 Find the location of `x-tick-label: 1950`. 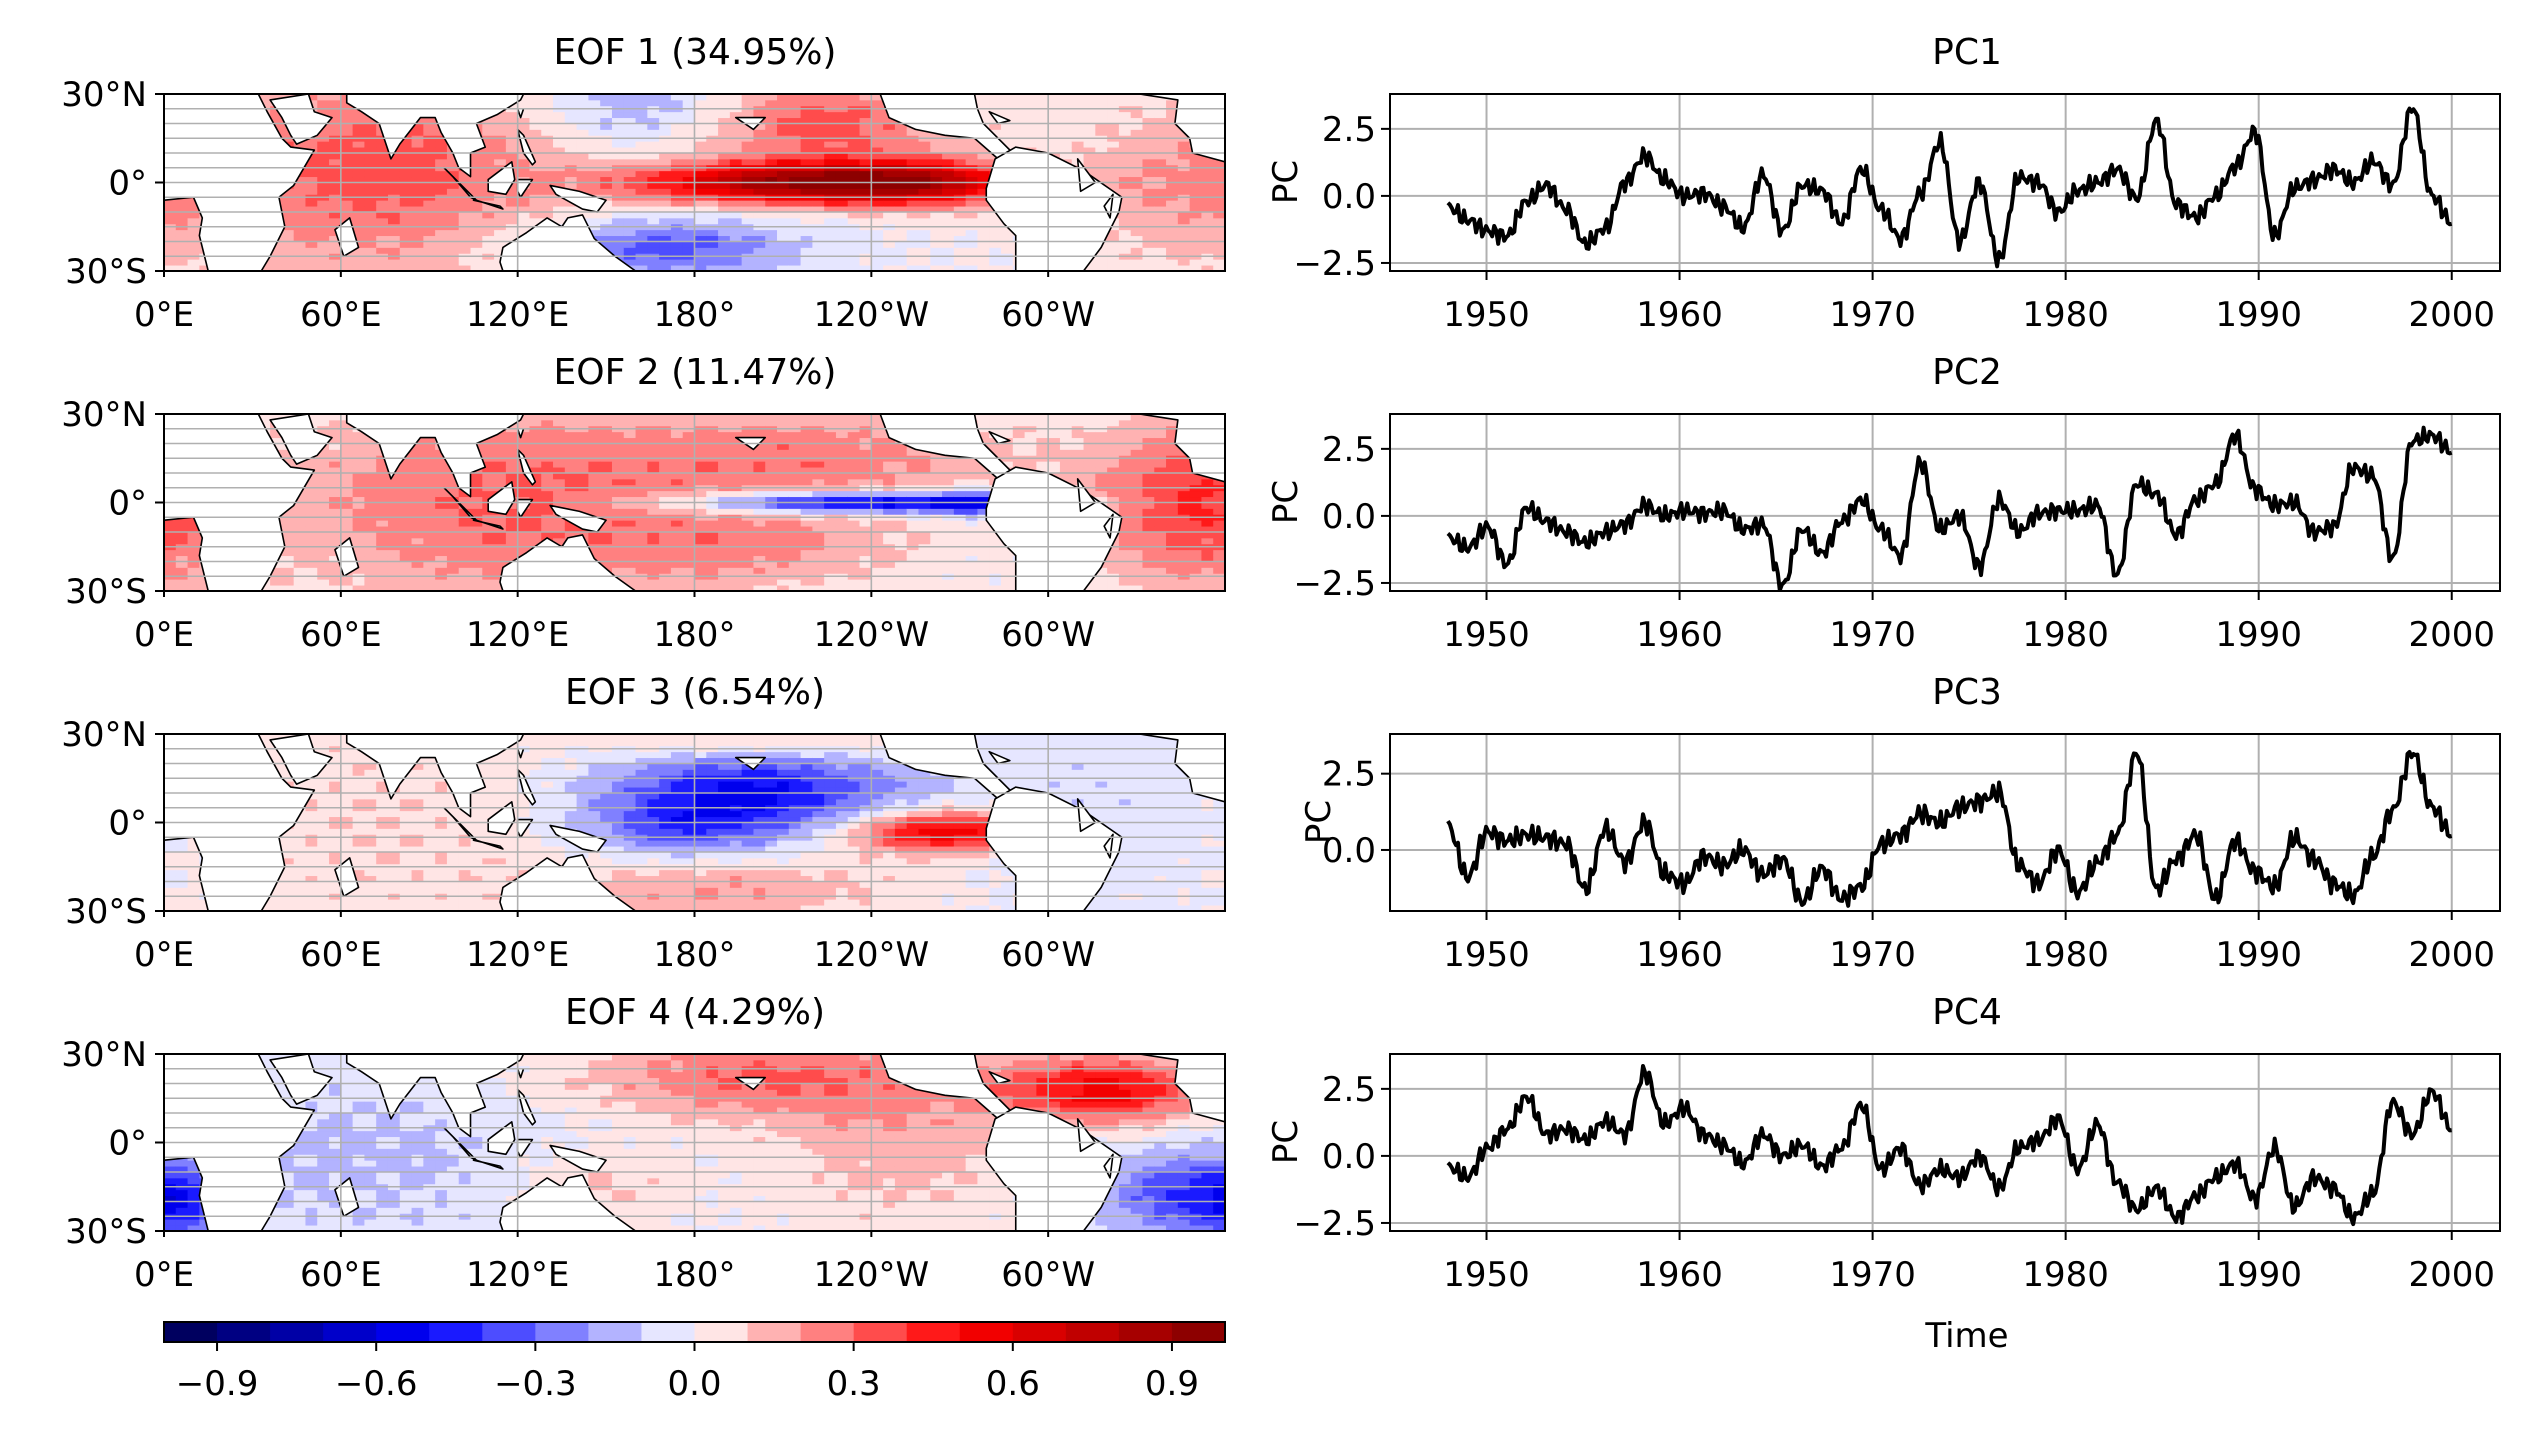

x-tick-label: 1950 is located at coordinates (1486, 315).